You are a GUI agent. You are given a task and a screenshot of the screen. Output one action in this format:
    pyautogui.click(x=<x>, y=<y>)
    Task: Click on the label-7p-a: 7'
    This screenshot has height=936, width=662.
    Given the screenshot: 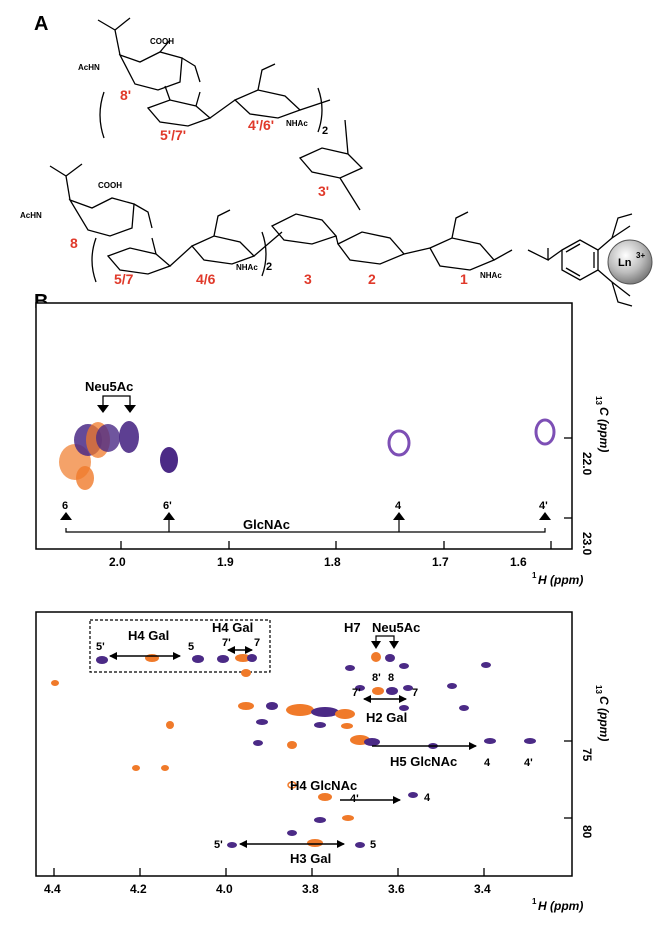 What is the action you would take?
    pyautogui.click(x=226, y=643)
    